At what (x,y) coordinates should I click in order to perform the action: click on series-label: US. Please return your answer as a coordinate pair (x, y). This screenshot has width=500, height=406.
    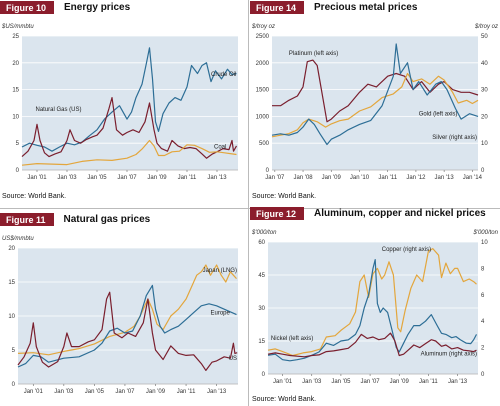
    Looking at the image, I should click on (233, 359).